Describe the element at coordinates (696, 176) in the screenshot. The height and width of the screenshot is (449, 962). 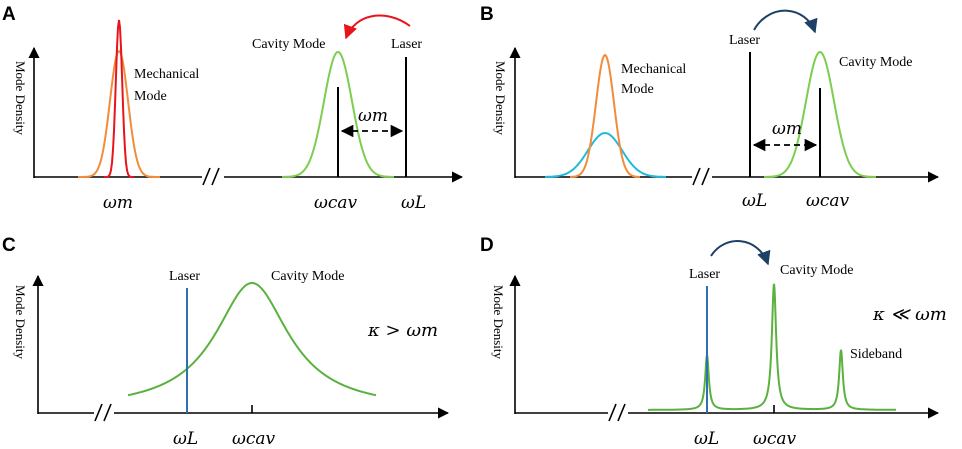
I see `axis-break-1-b` at that location.